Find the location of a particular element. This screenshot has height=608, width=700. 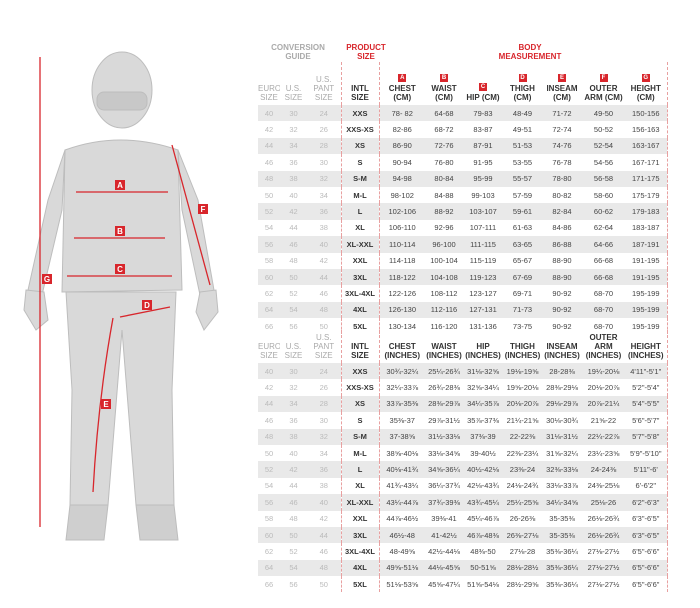

left-boot is located at coordinates (87, 522).